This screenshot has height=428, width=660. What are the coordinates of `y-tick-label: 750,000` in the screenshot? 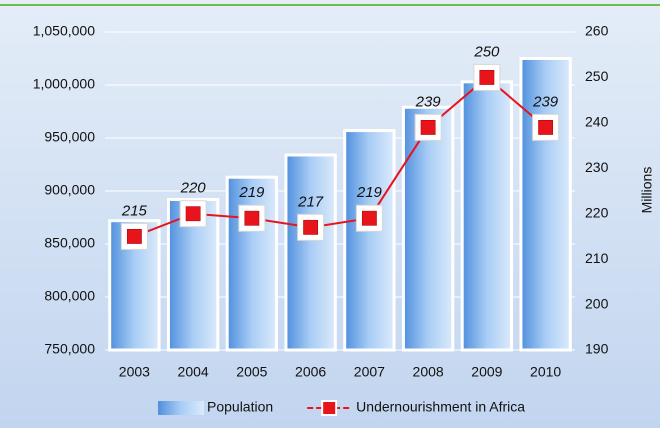 It's located at (69, 349).